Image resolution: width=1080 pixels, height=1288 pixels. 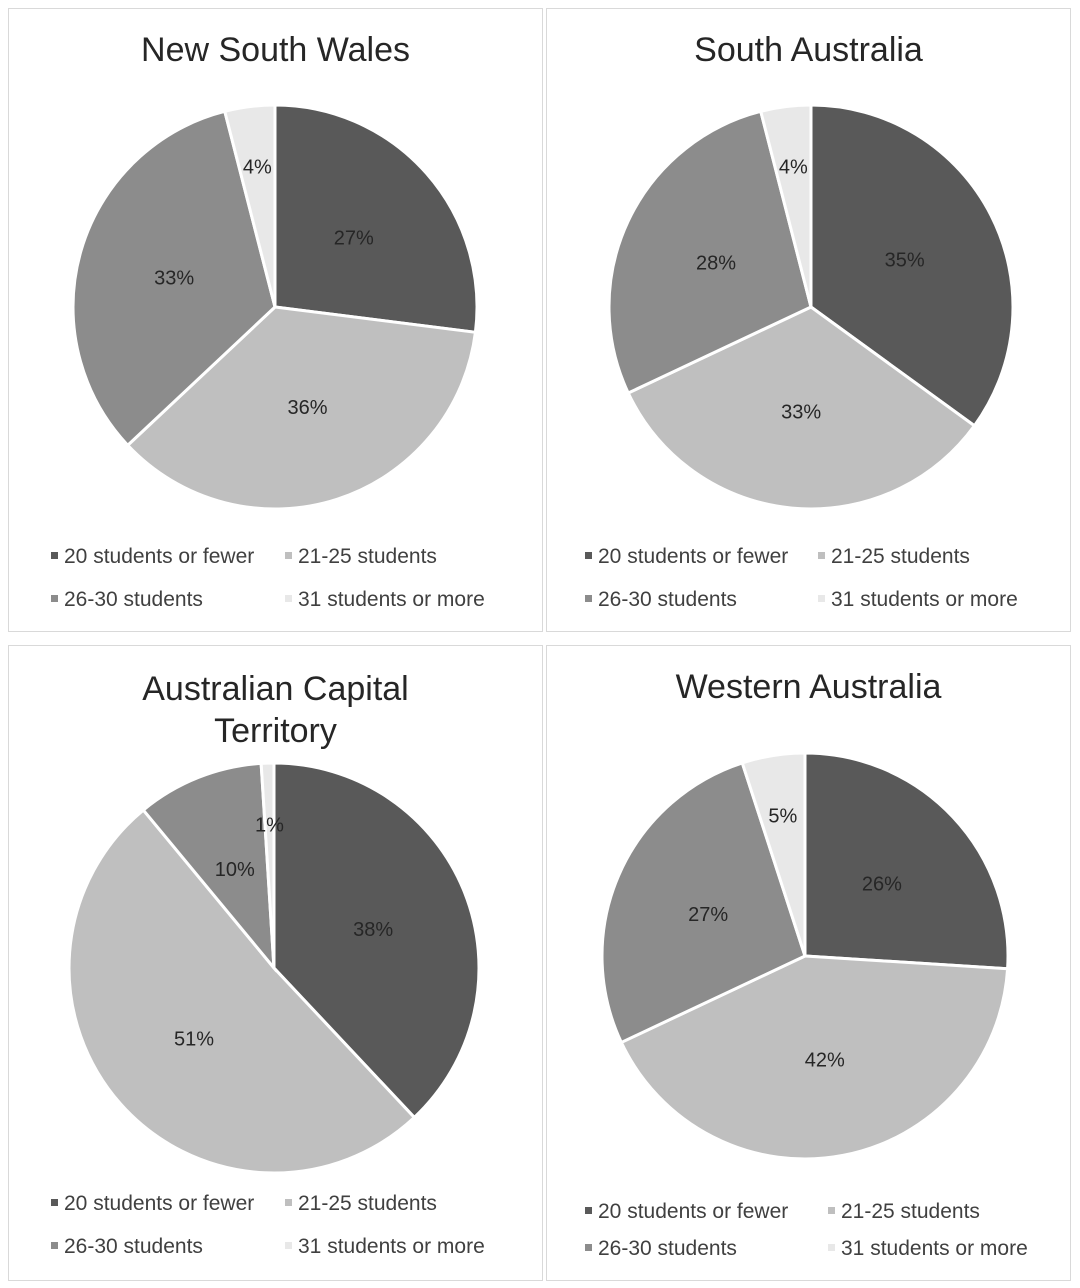 What do you see at coordinates (275, 710) in the screenshot?
I see `chart-title: Australian Capital Territory` at bounding box center [275, 710].